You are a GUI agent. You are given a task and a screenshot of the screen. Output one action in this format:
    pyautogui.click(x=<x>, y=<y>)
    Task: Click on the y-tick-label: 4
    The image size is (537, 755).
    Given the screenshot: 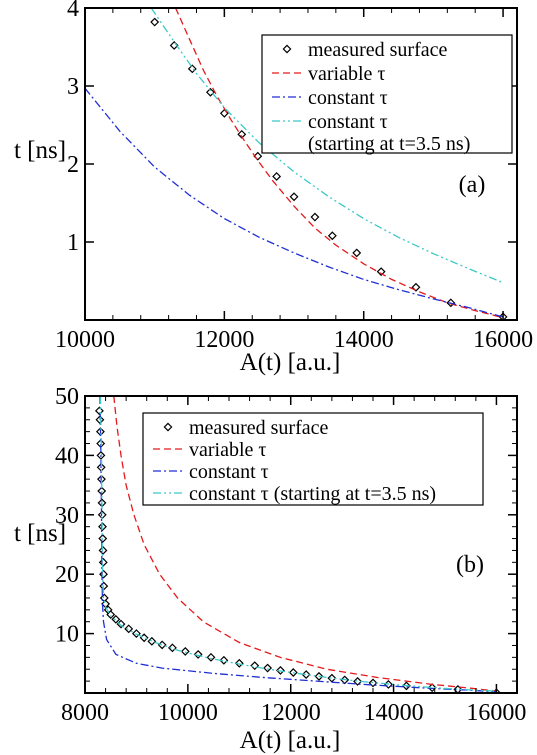 What is the action you would take?
    pyautogui.click(x=73, y=11)
    